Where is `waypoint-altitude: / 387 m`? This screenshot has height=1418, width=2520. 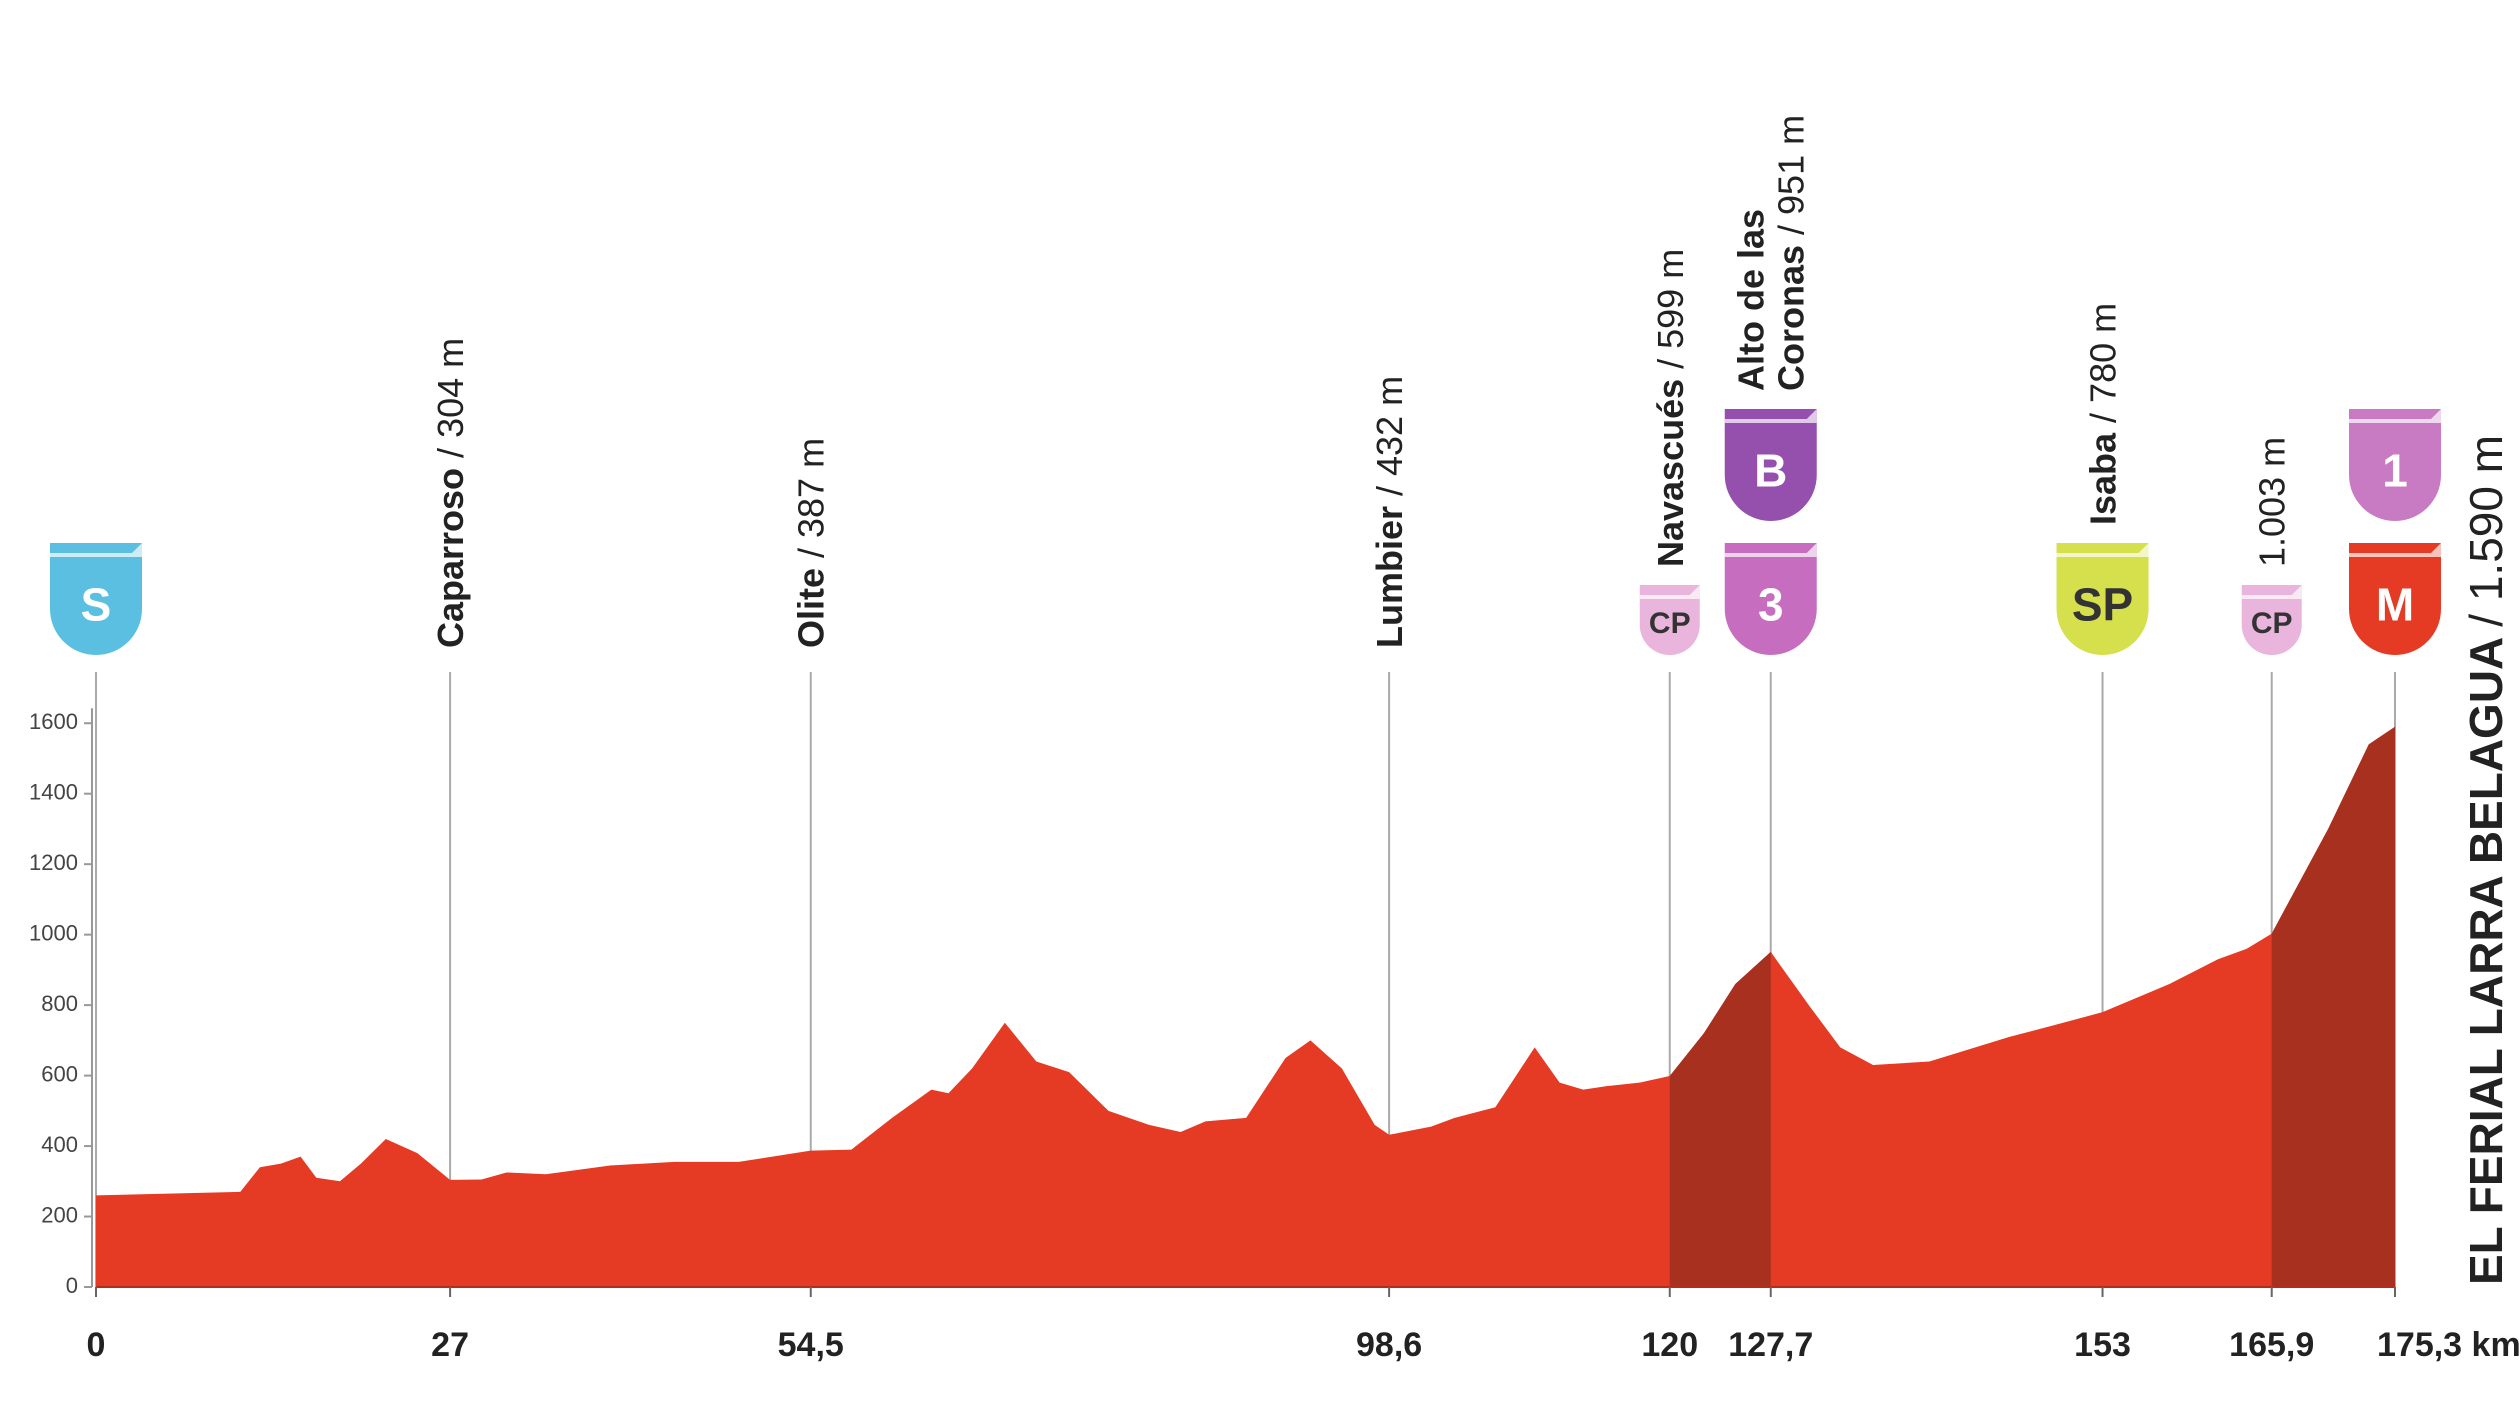
waypoint-altitude: / 387 m is located at coordinates (810, 498).